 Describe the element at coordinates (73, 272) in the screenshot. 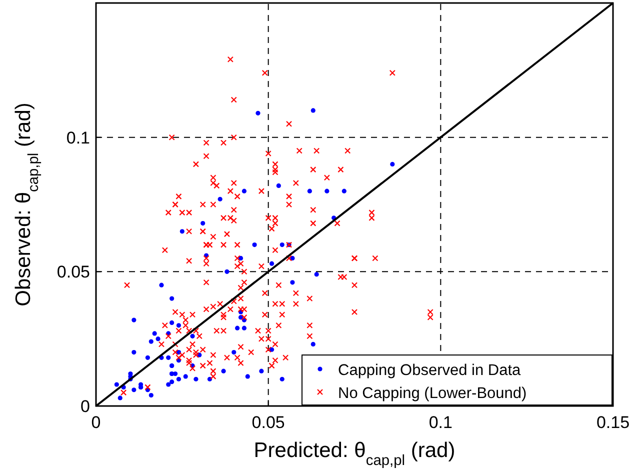

I see `y-tick-label: 0.05` at that location.